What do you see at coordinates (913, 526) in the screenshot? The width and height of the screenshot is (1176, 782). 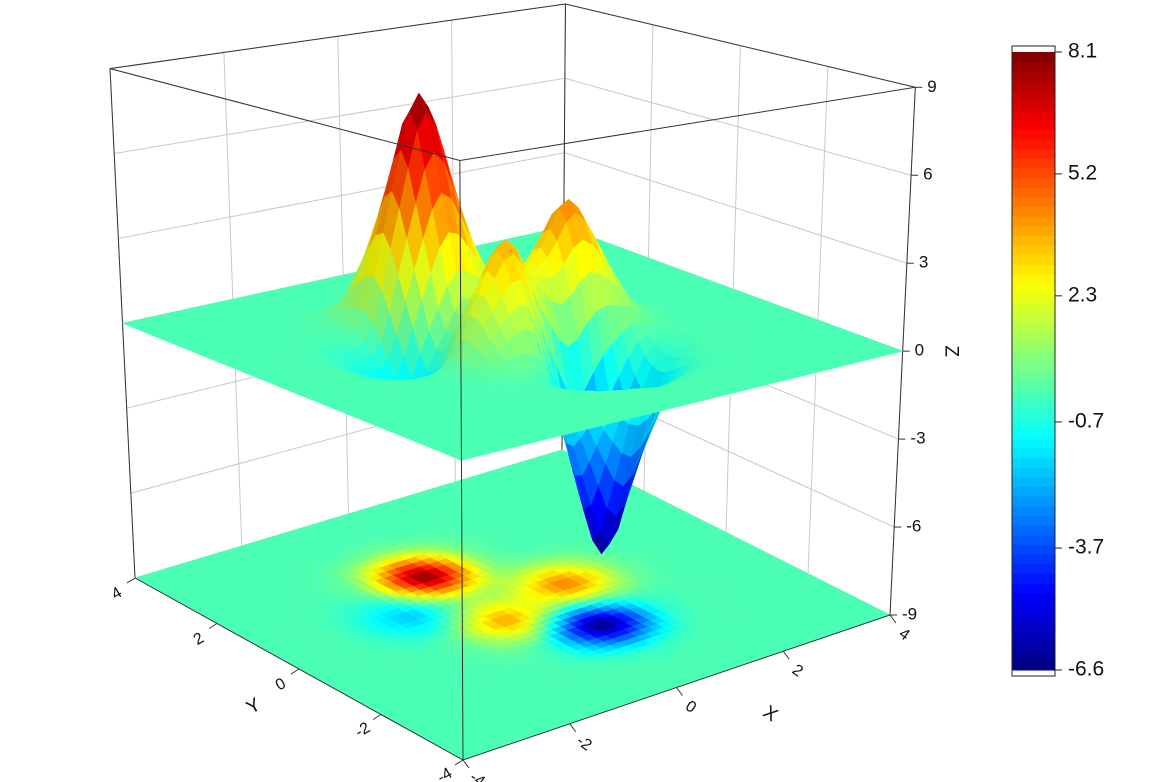 I see `z-tick-label: -6` at bounding box center [913, 526].